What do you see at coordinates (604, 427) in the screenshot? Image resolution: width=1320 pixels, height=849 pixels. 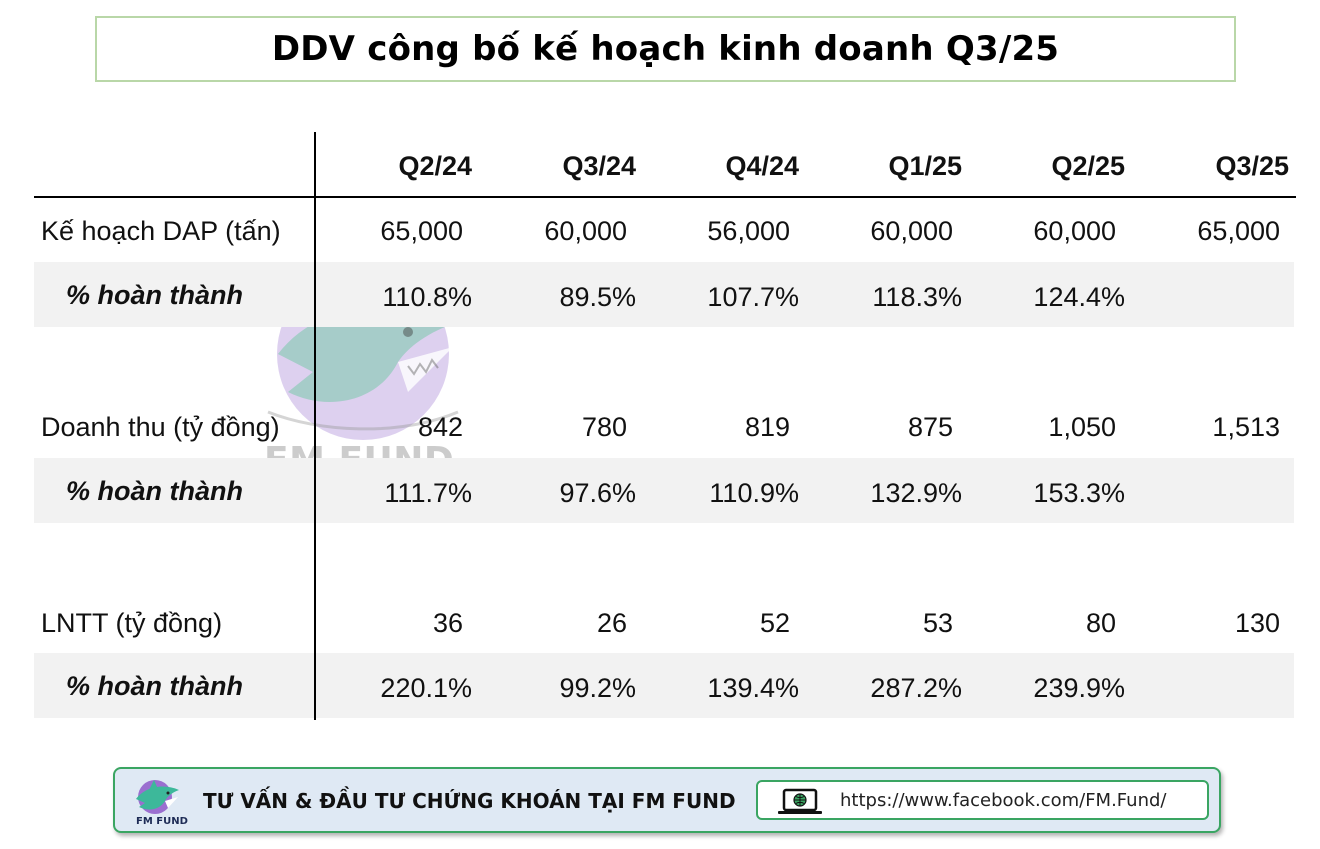 I see `table-cell: 780` at bounding box center [604, 427].